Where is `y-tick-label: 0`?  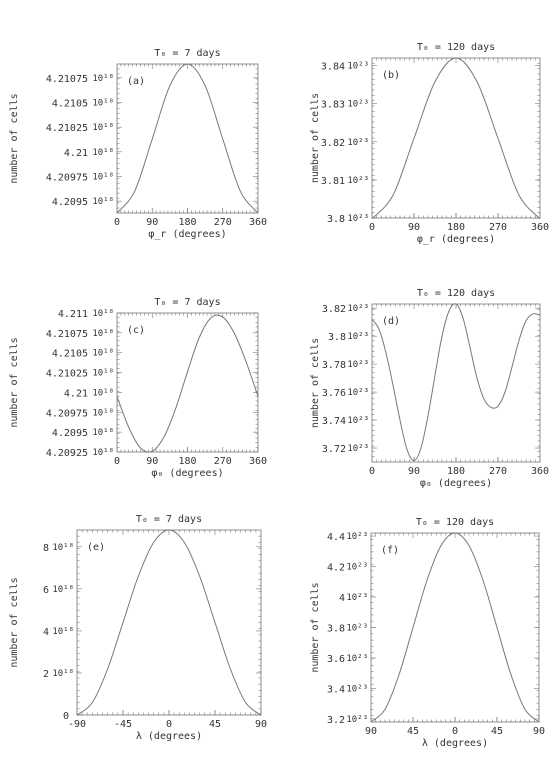 y-tick-label: 0 is located at coordinates (66, 716).